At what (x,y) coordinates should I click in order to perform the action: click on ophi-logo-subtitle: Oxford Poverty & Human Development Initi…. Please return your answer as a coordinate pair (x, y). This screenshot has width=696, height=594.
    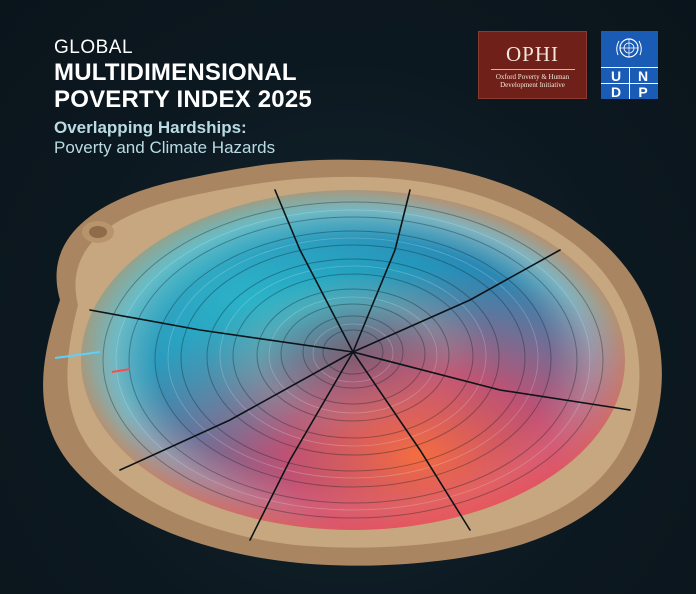
    Looking at the image, I should click on (532, 81).